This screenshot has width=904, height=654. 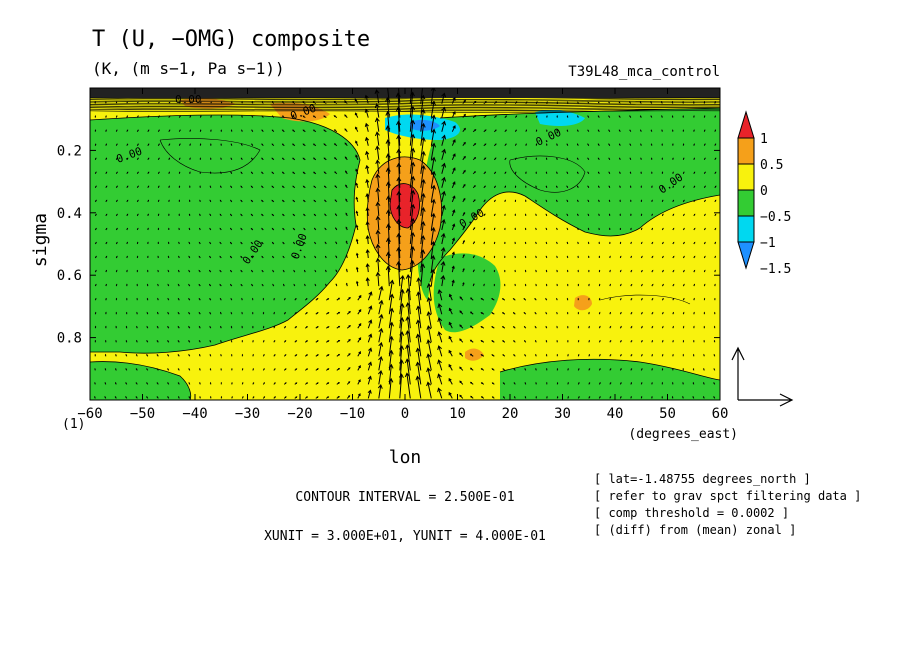 I want to click on field-region-negative-west, so click(x=225, y=234).